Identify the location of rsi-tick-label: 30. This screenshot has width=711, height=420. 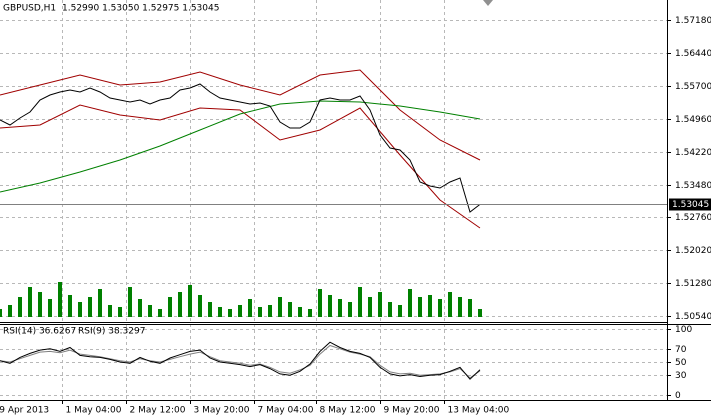
(681, 376).